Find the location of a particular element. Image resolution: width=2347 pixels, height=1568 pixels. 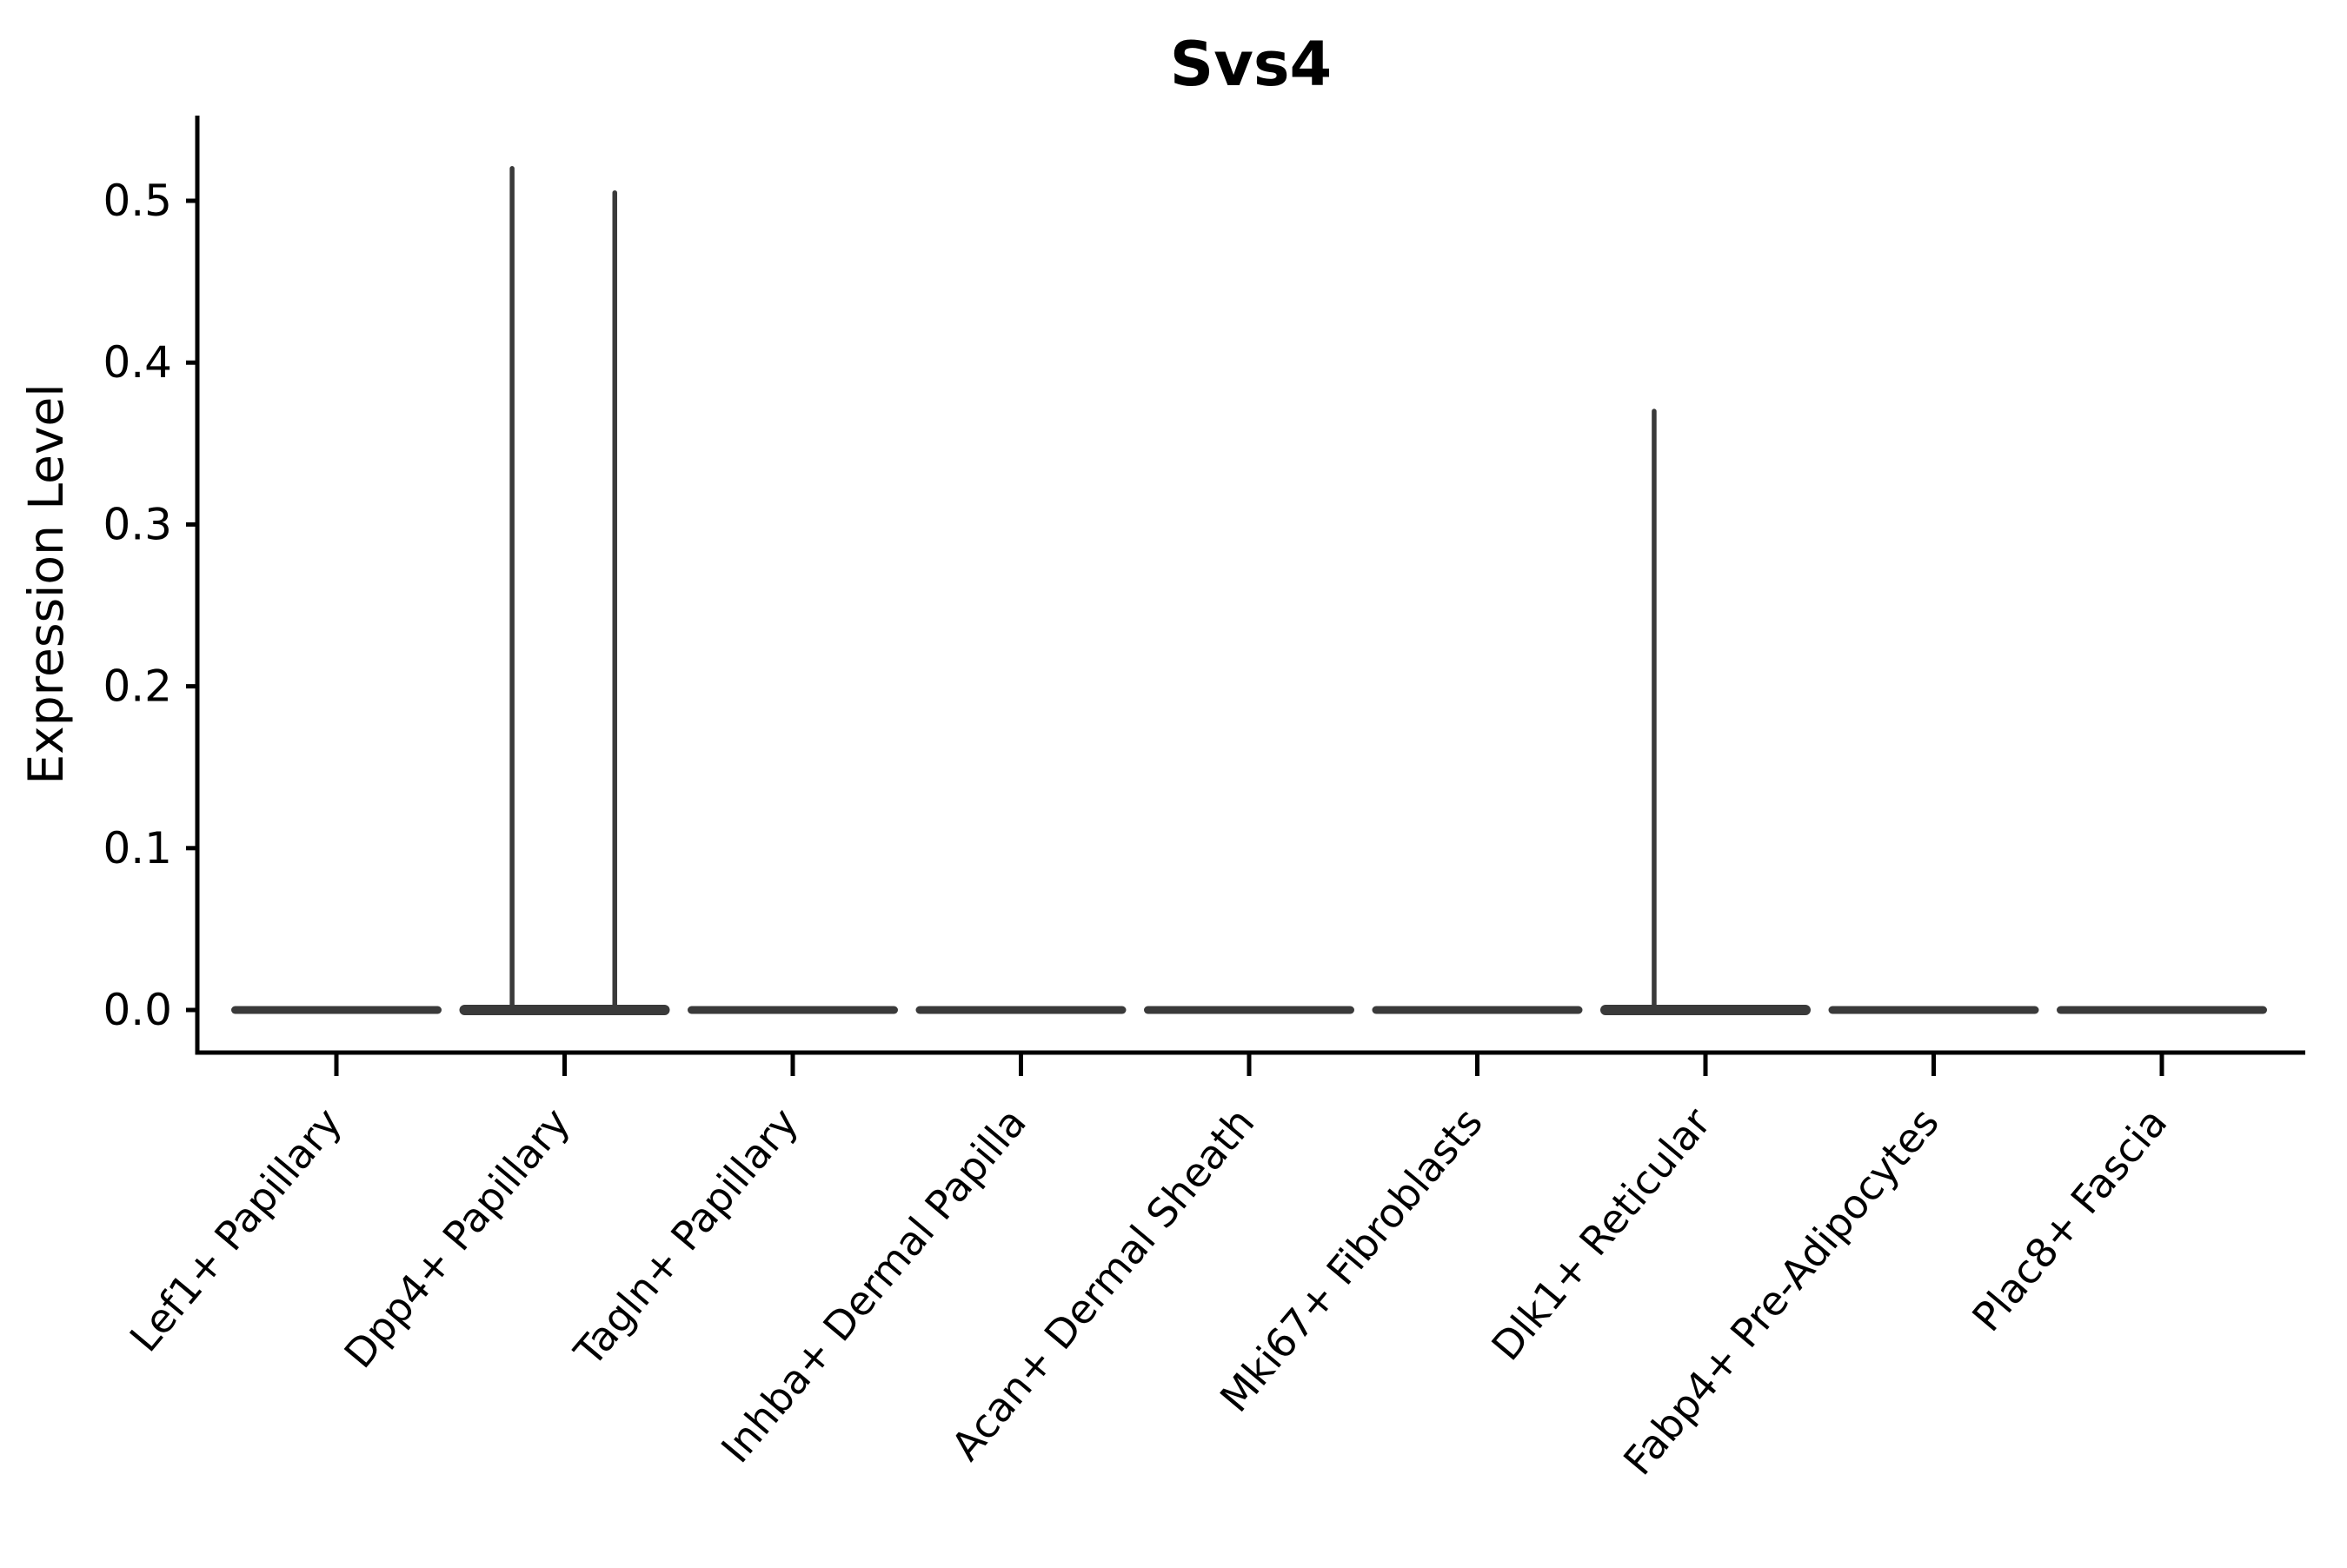

x-tick-label: Mki67+ Fibroblasts is located at coordinates (1351, 1259).